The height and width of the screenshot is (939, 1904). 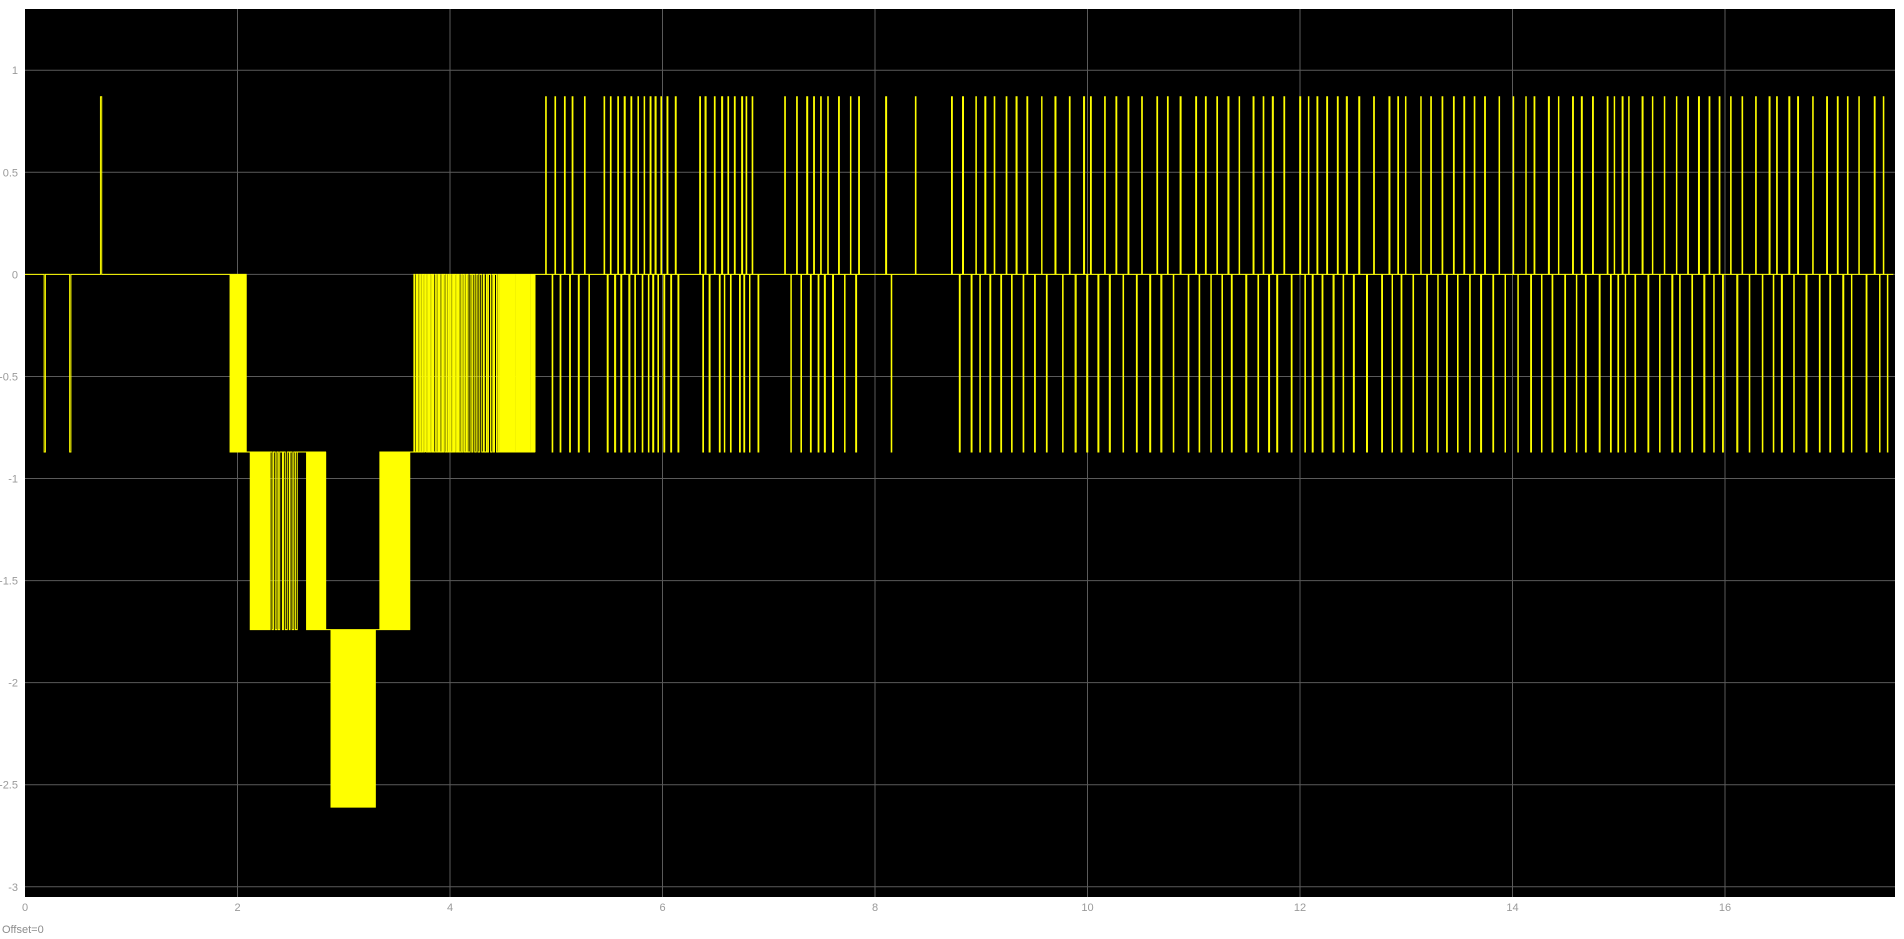 What do you see at coordinates (13, 888) in the screenshot?
I see `y-tick-label: -3` at bounding box center [13, 888].